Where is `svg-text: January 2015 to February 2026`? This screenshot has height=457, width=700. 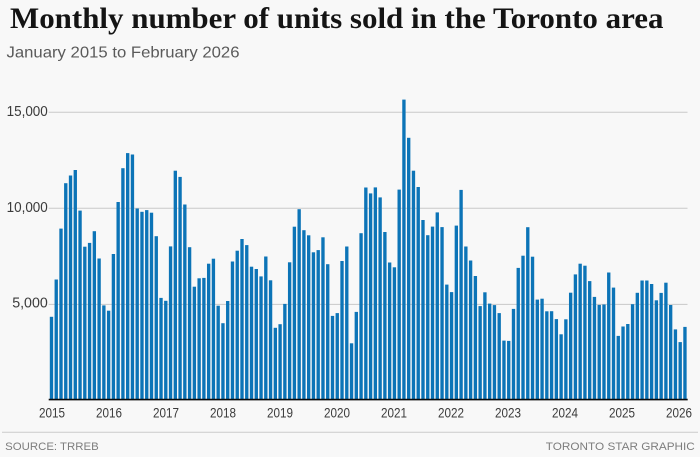 svg-text: January 2015 to February 2026 is located at coordinates (123, 53).